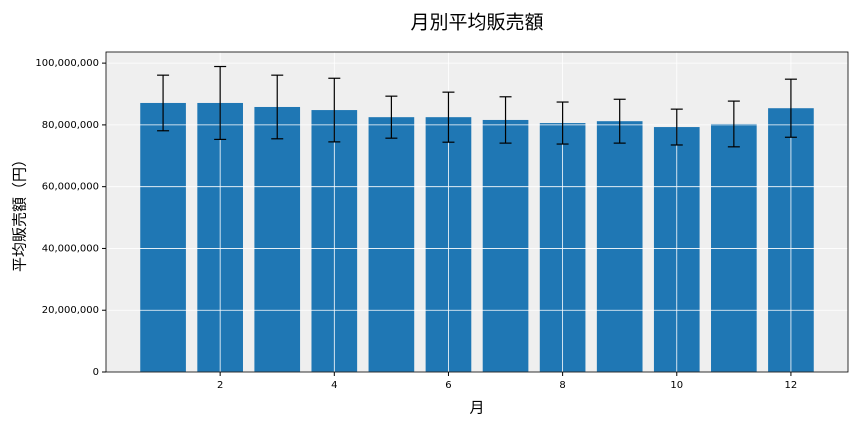  Describe the element at coordinates (562, 385) in the screenshot. I see `x-tick-label: 8` at that location.